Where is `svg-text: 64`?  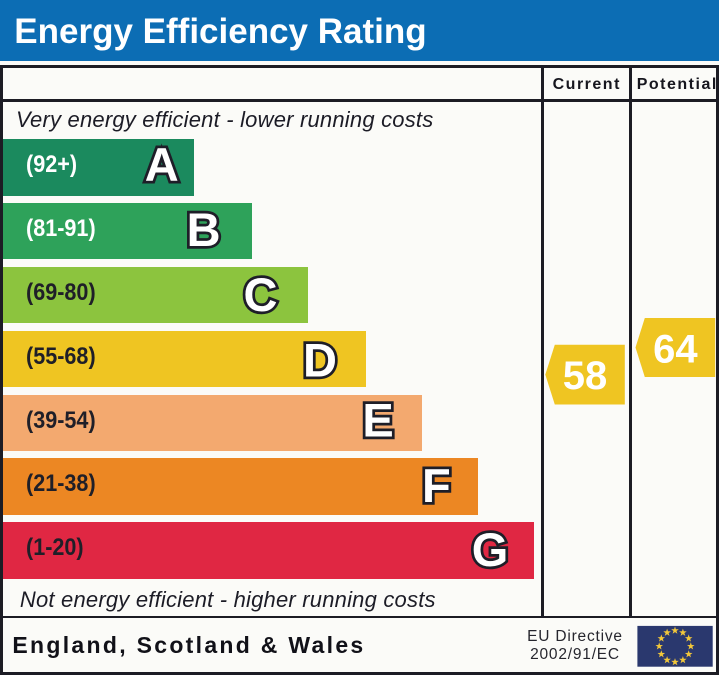 svg-text: 64 is located at coordinates (675, 350).